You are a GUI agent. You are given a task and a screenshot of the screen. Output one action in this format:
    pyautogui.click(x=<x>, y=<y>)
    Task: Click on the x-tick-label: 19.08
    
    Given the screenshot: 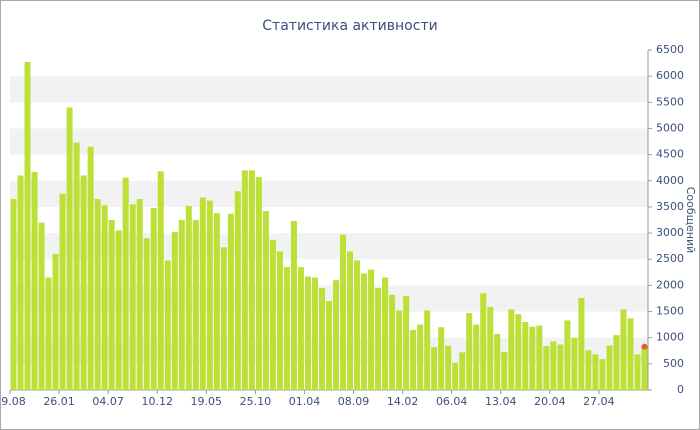 What is the action you would take?
    pyautogui.click(x=13, y=401)
    